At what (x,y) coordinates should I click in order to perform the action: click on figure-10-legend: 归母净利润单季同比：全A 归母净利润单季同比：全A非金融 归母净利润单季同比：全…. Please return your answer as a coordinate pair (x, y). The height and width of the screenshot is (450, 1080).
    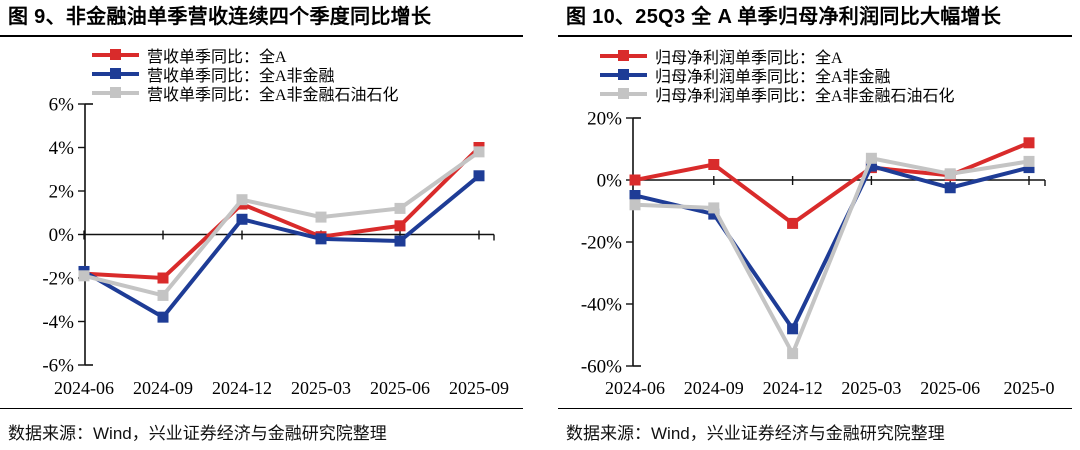
    Looking at the image, I should click on (777, 75).